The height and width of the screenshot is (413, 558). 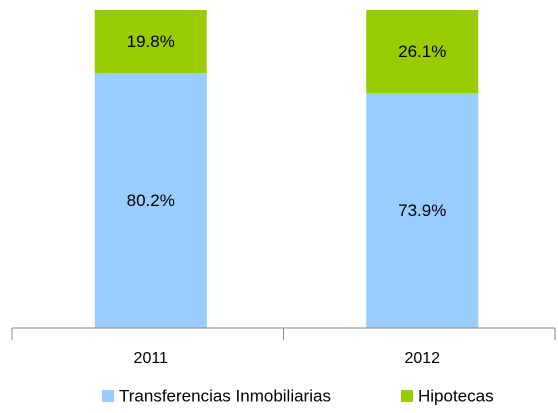 I want to click on legend-label: Hipotecas, so click(x=456, y=395).